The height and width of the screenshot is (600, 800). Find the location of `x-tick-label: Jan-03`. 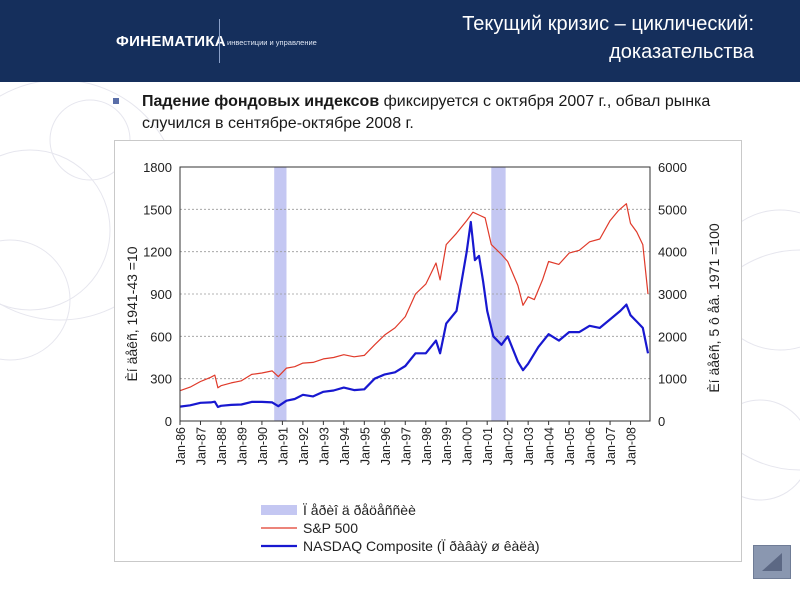

x-tick-label: Jan-03 is located at coordinates (529, 446).